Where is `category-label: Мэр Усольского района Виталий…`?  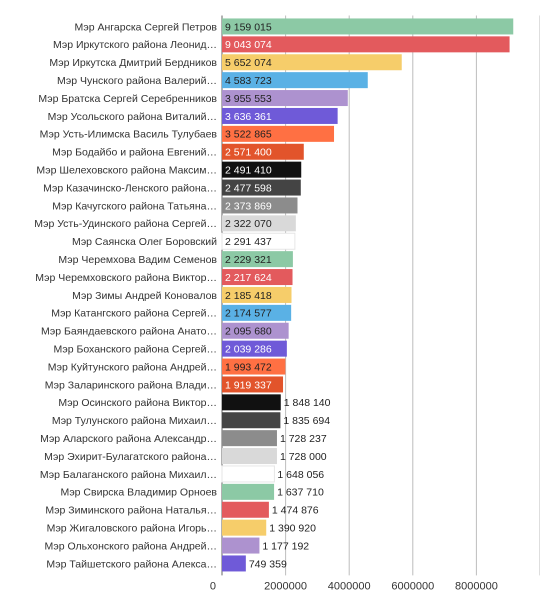
category-label: Мэр Усольского района Виталий… is located at coordinates (132, 117).